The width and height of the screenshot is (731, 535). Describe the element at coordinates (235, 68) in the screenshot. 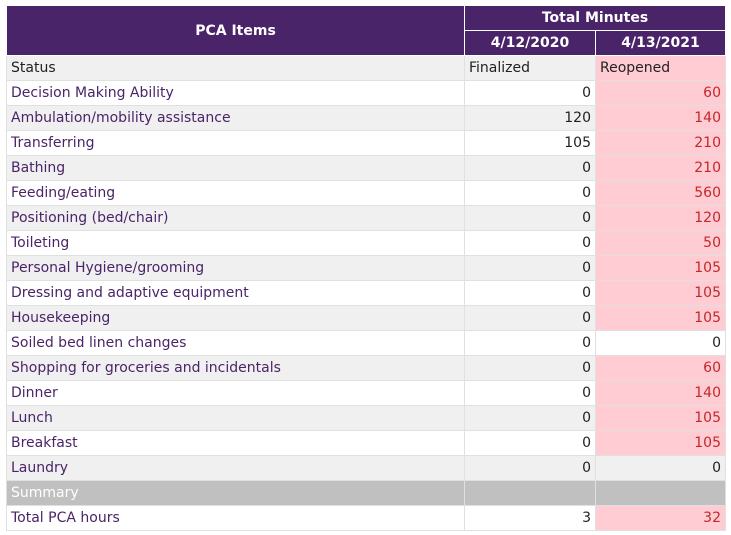

I see `status-label: Status` at that location.